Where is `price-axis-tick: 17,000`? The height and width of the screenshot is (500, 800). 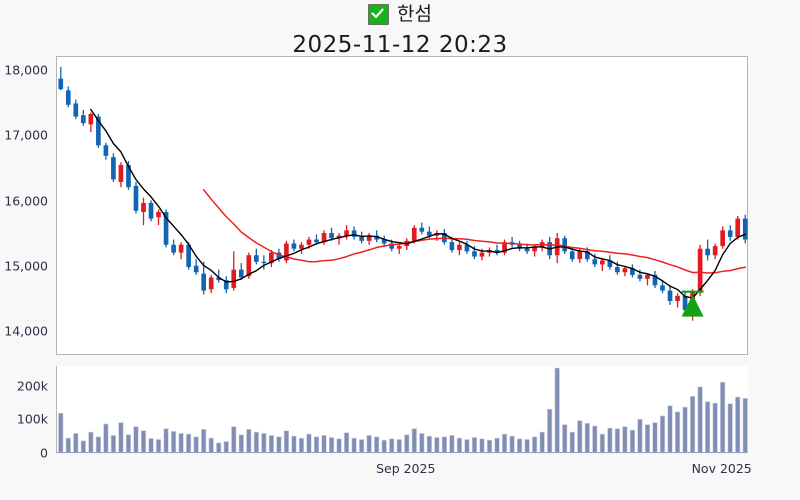 price-axis-tick: 17,000 is located at coordinates (26, 135).